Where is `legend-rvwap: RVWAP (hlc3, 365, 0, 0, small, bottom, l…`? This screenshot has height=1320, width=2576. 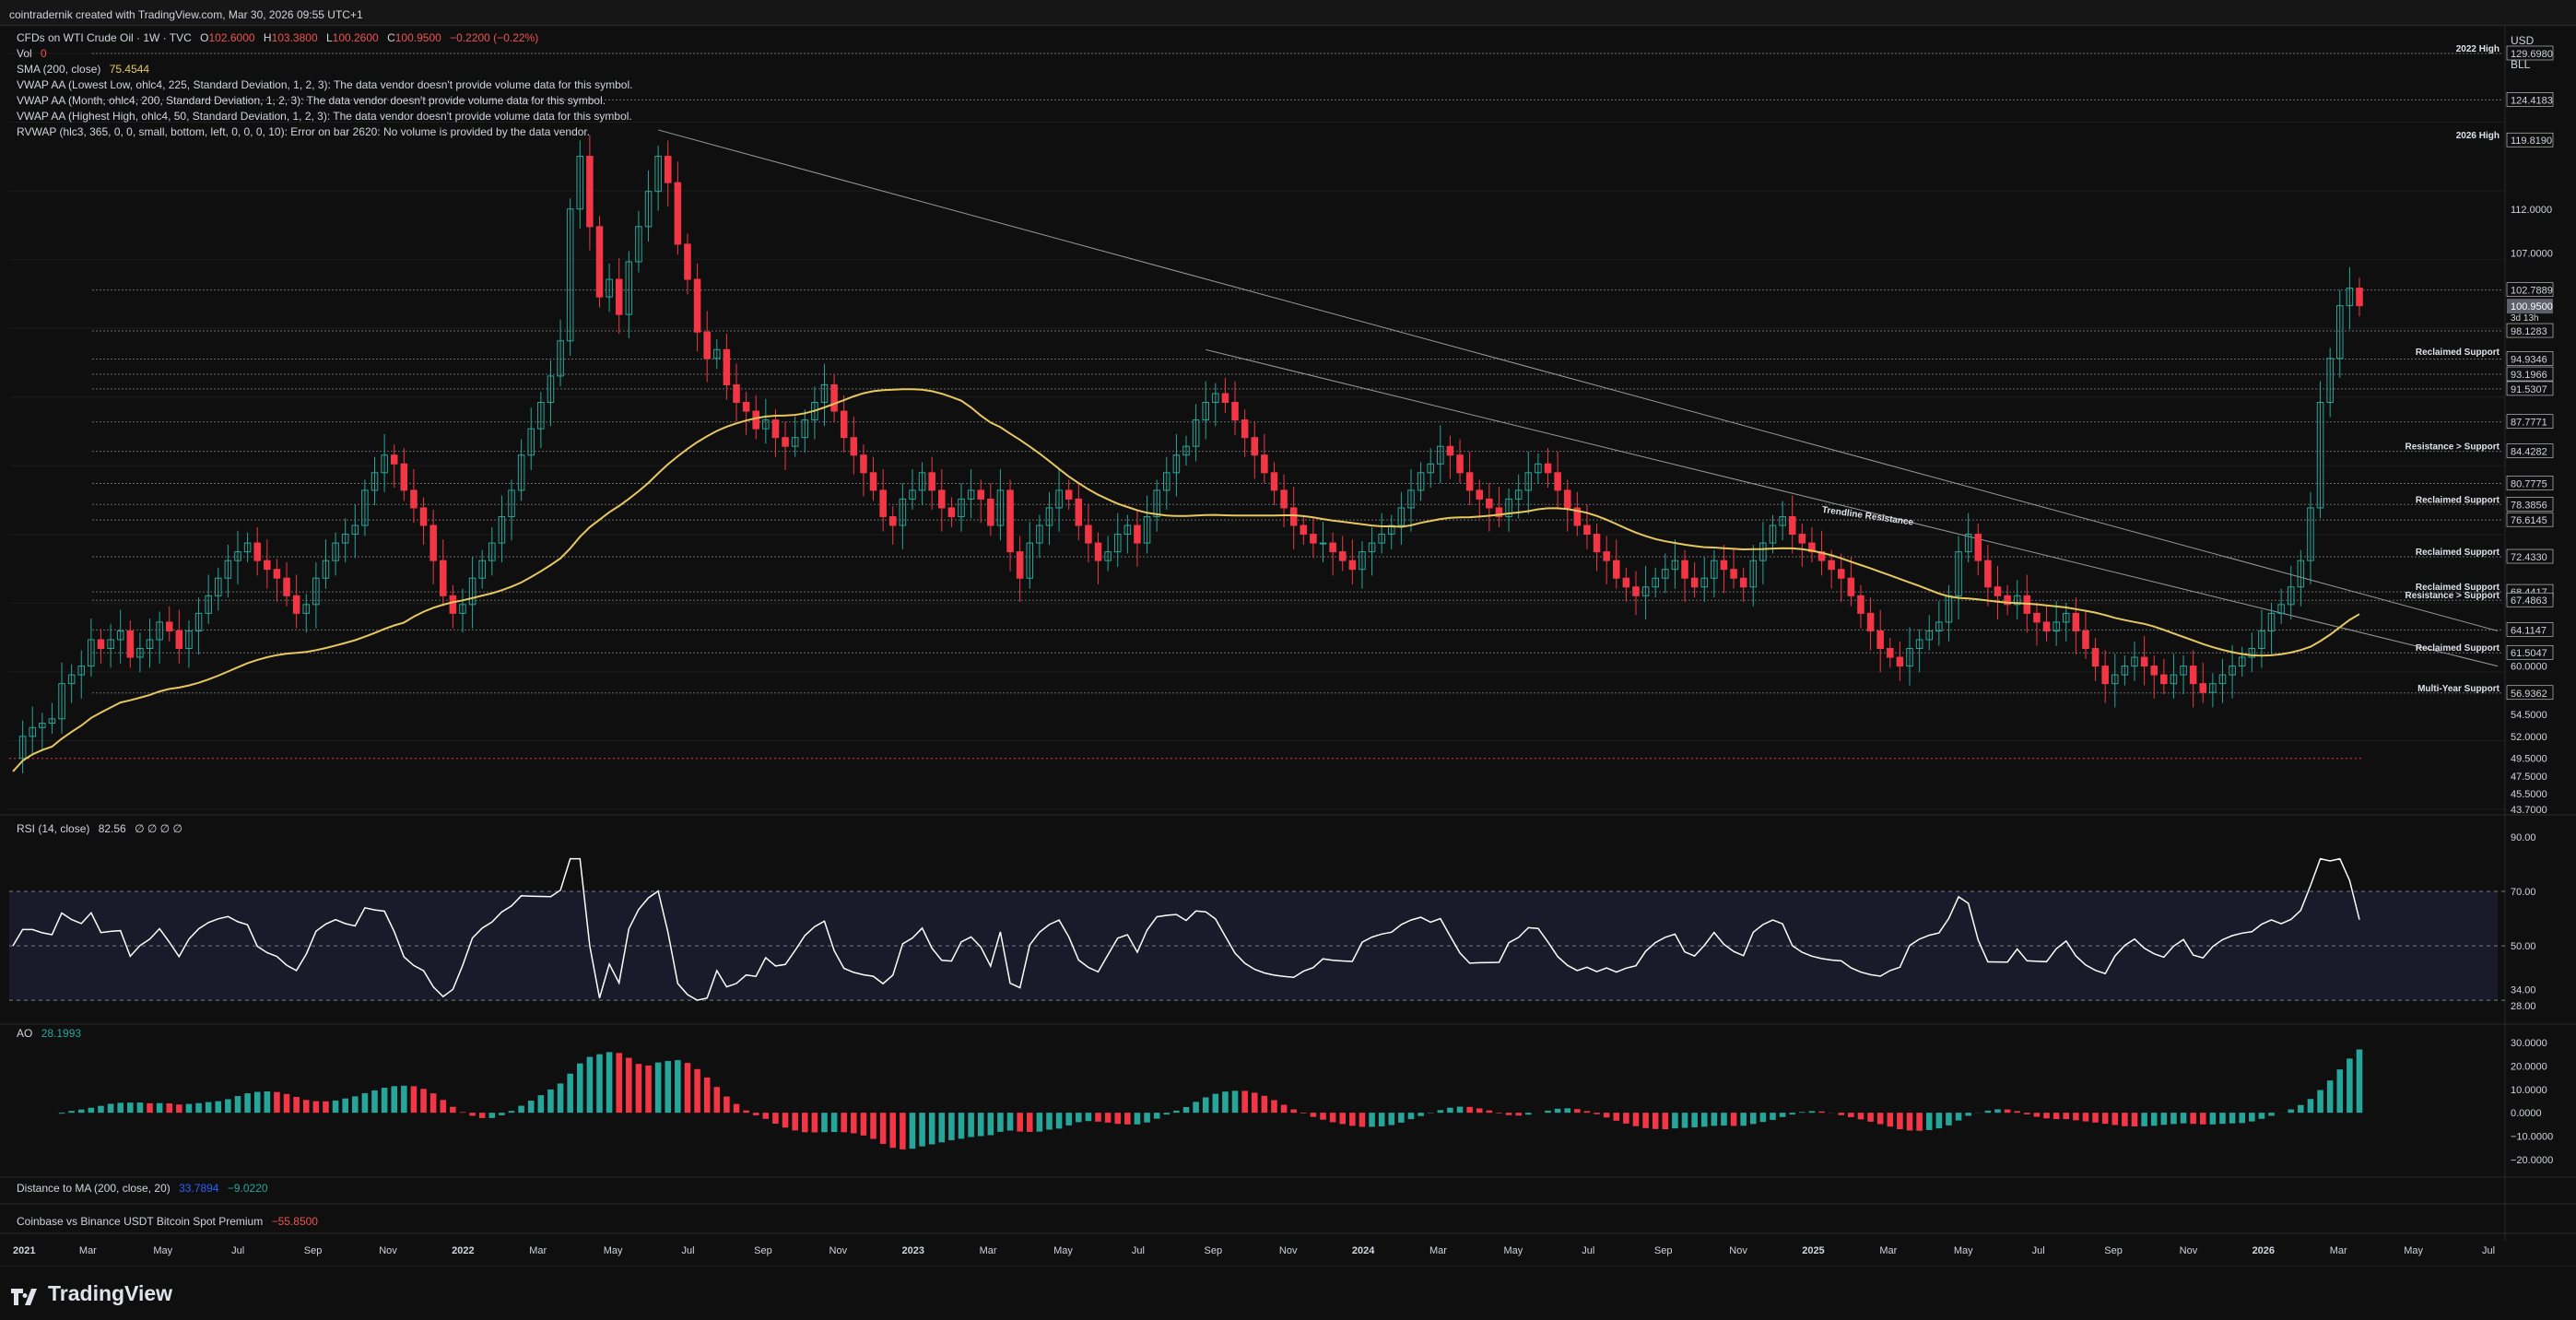
legend-rvwap: RVWAP (hlc3, 365, 0, 0, small, bottom, l… is located at coordinates (304, 132).